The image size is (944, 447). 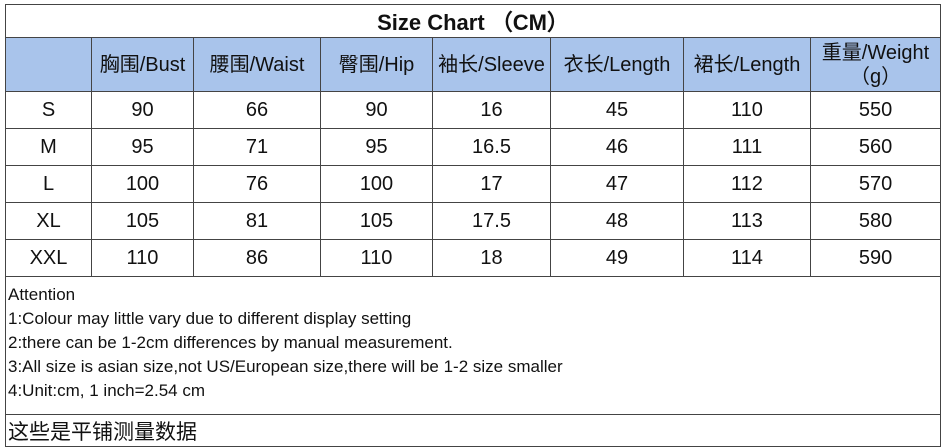 I want to click on data-row: XXL 110 86 110 18 49 114 590, so click(x=473, y=258).